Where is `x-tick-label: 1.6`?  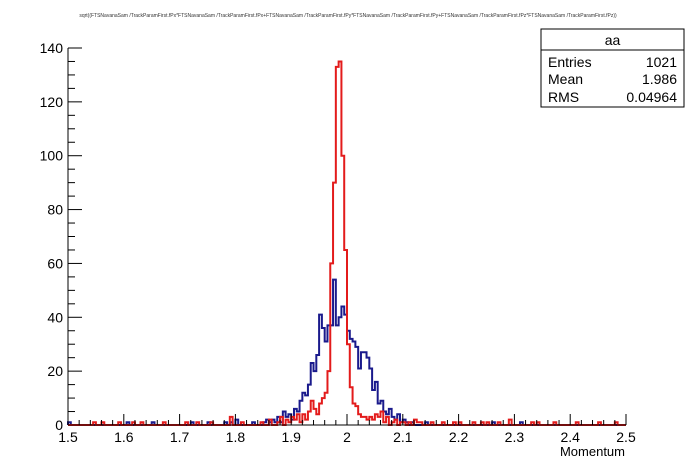 x-tick-label: 1.6 is located at coordinates (124, 437).